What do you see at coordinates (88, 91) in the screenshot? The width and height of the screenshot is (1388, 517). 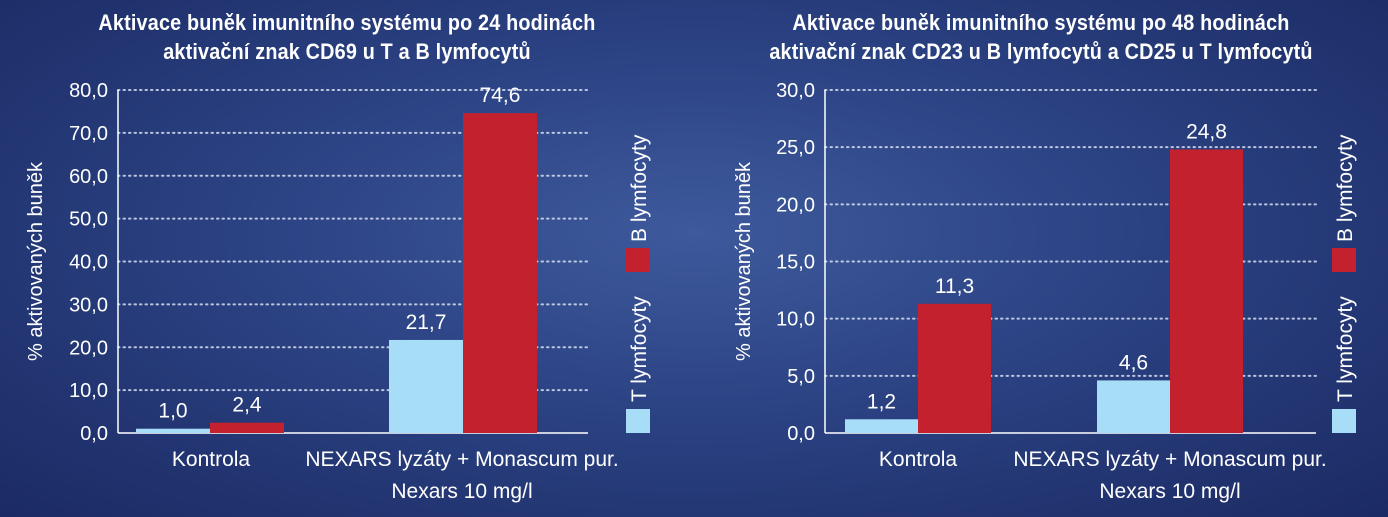 I see `y-tick-label: 80,0` at bounding box center [88, 91].